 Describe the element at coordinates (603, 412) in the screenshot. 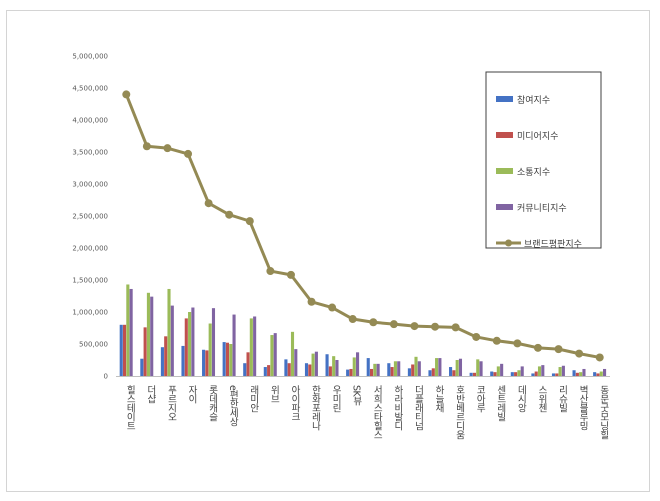

I see `x-category-label: 동문굿모닝힐` at that location.